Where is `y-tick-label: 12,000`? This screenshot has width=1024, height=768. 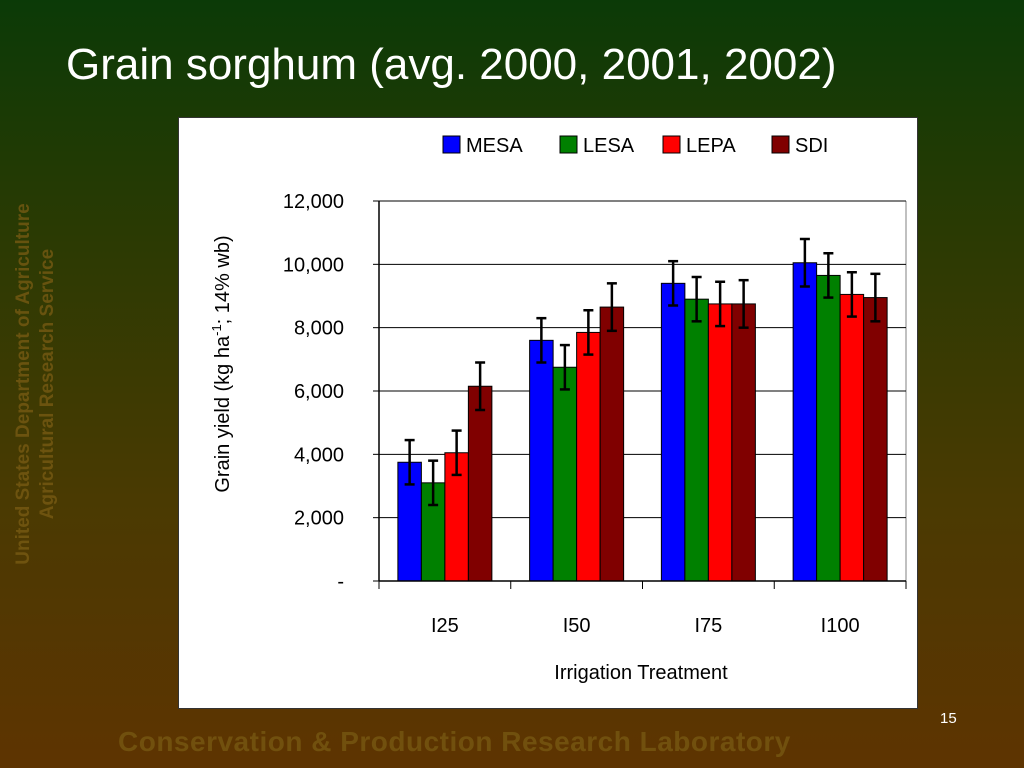
y-tick-label: 12,000 is located at coordinates (313, 202).